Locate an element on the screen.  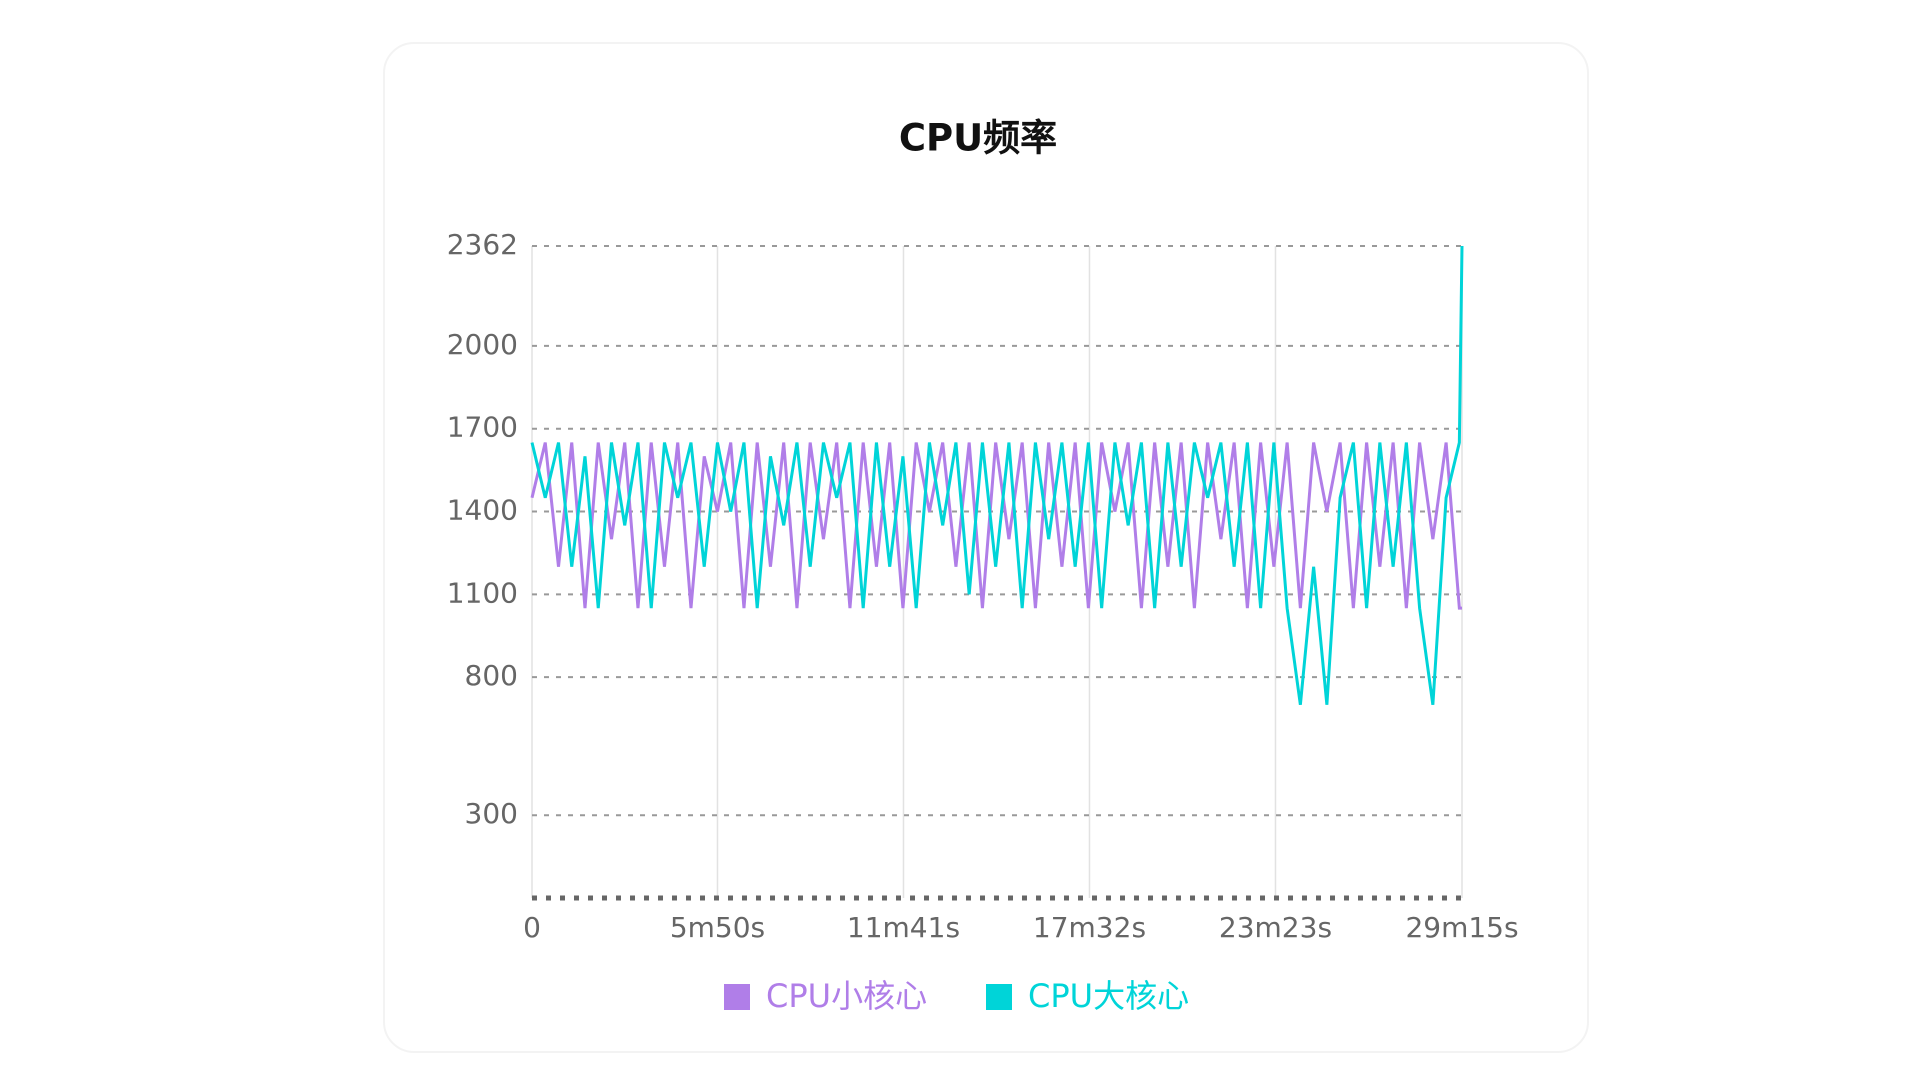
y-tick-label: 2362 is located at coordinates (482, 244).